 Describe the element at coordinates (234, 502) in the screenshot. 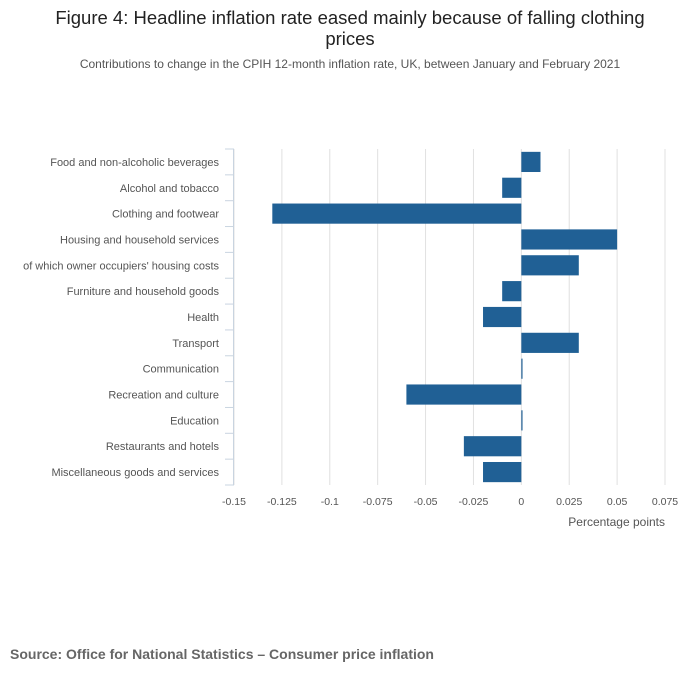

I see `x-tick-label: -0.15` at that location.